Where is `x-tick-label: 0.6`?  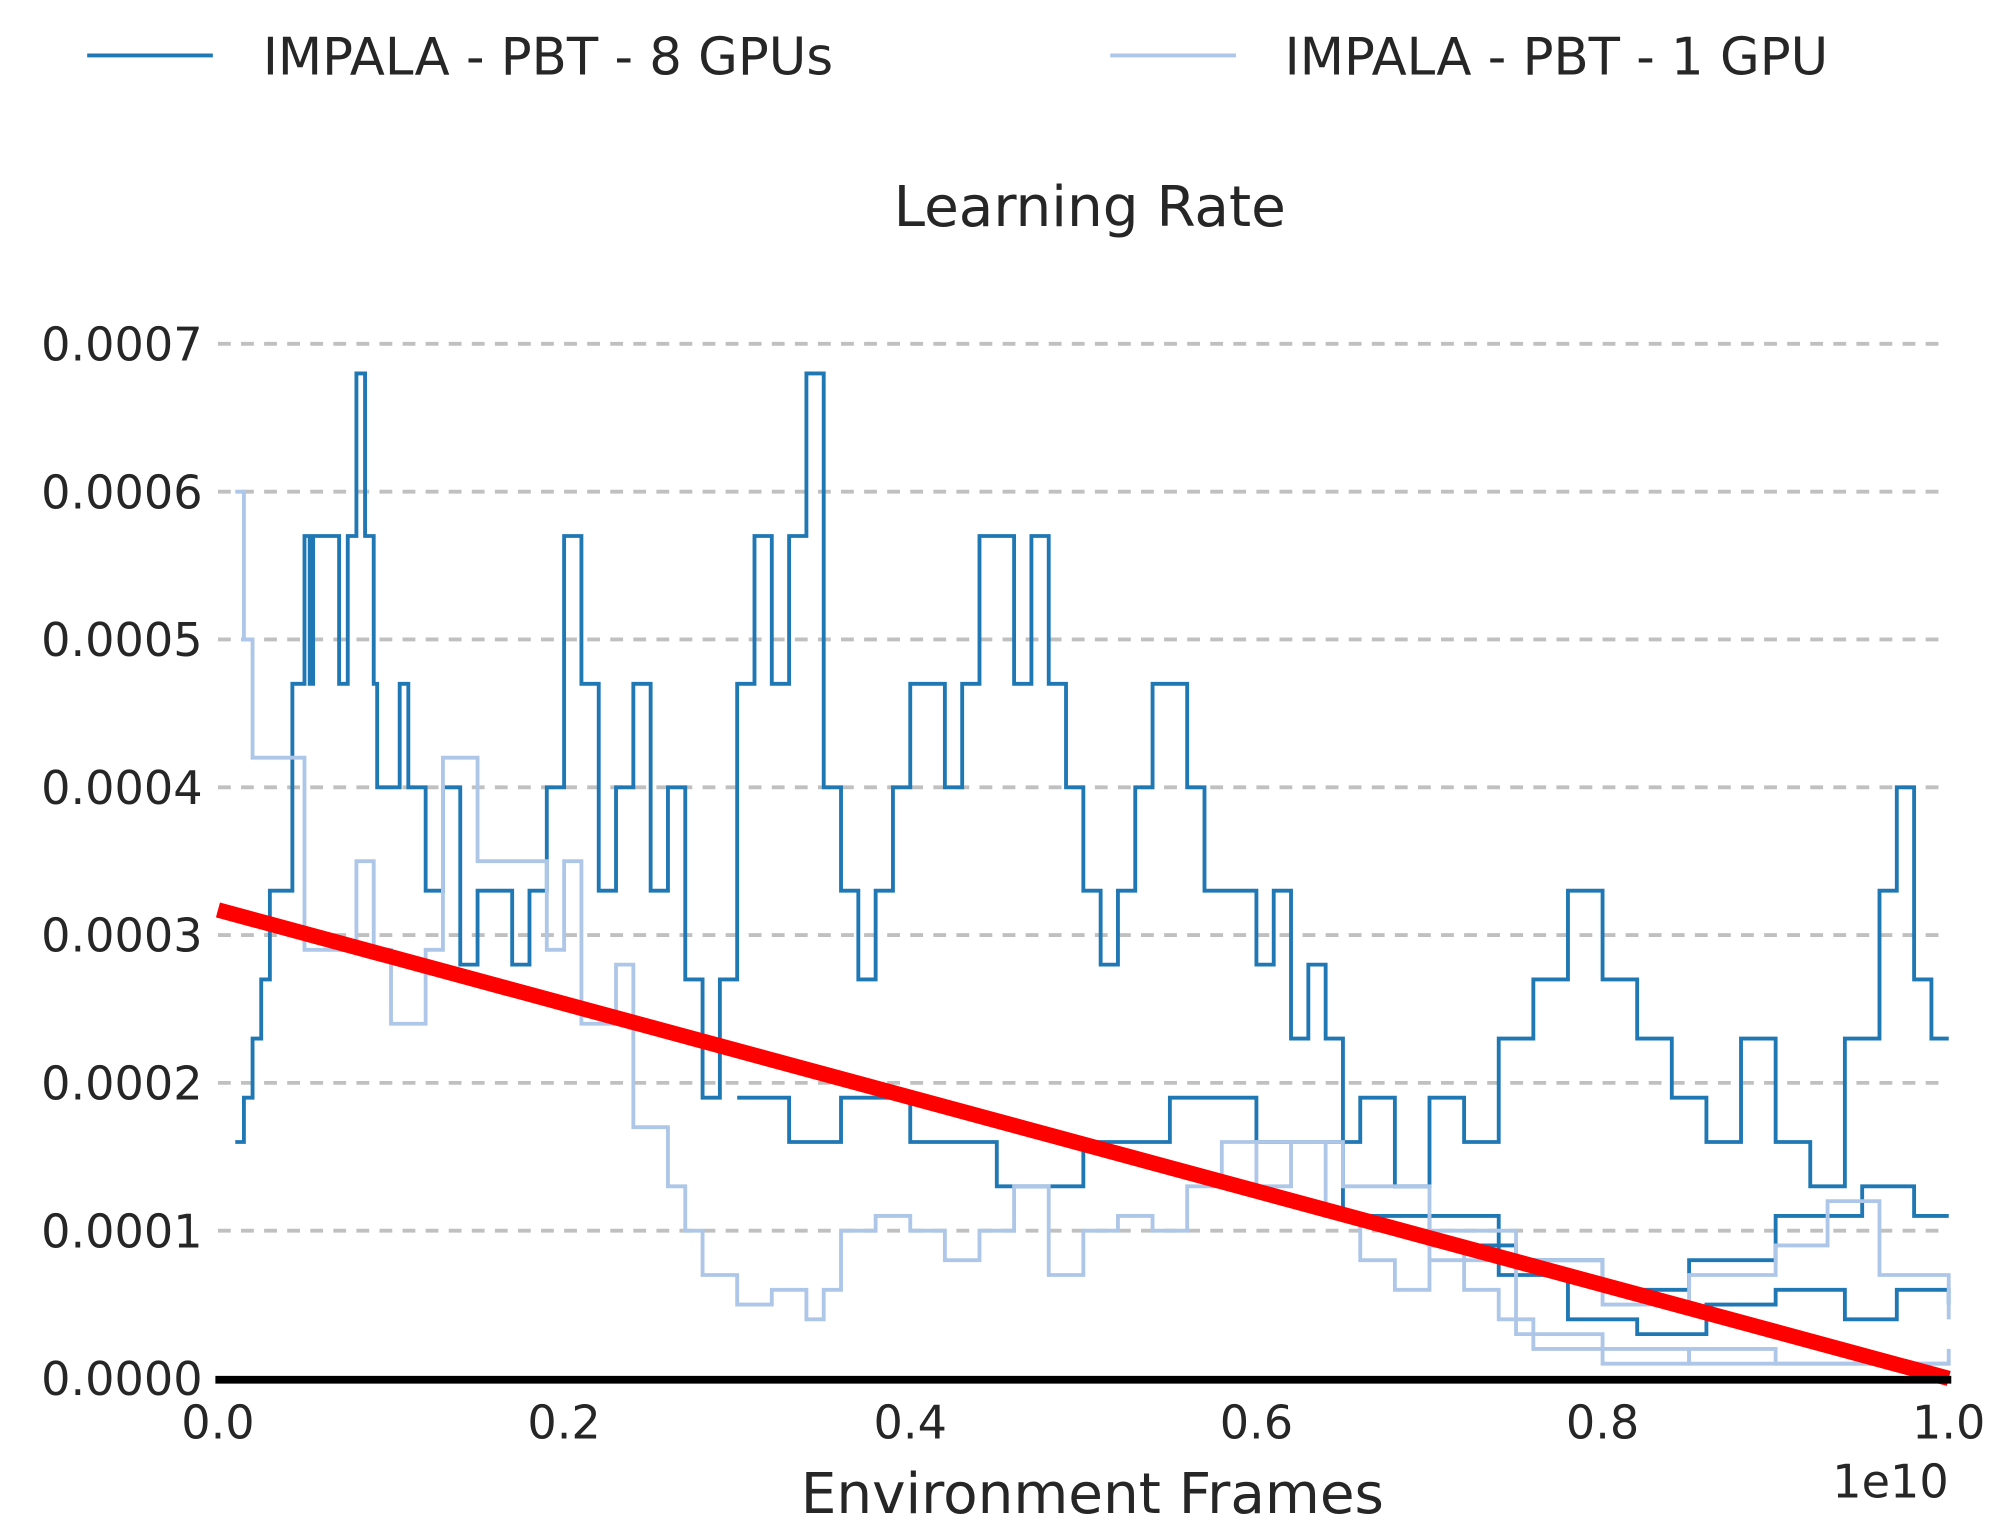 x-tick-label: 0.6 is located at coordinates (1256, 1423).